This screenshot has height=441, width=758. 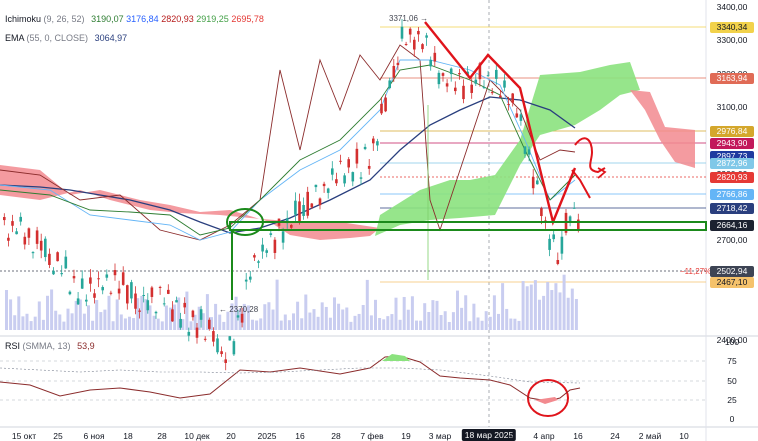 What do you see at coordinates (684, 436) in the screenshot?
I see `time-tick: 10` at bounding box center [684, 436].